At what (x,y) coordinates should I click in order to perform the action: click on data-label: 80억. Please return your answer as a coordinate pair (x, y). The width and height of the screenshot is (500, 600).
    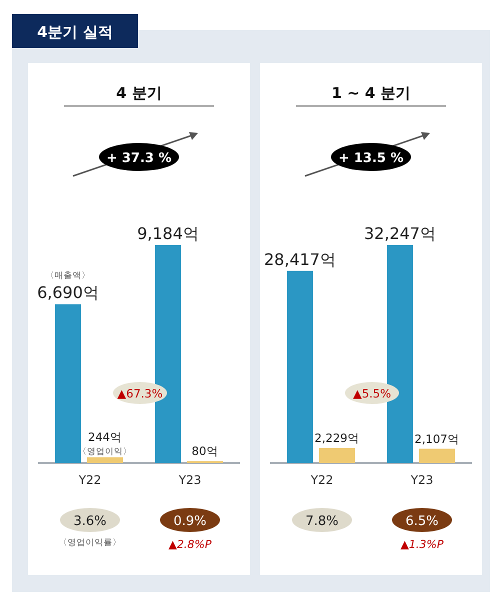
    Looking at the image, I should click on (205, 451).